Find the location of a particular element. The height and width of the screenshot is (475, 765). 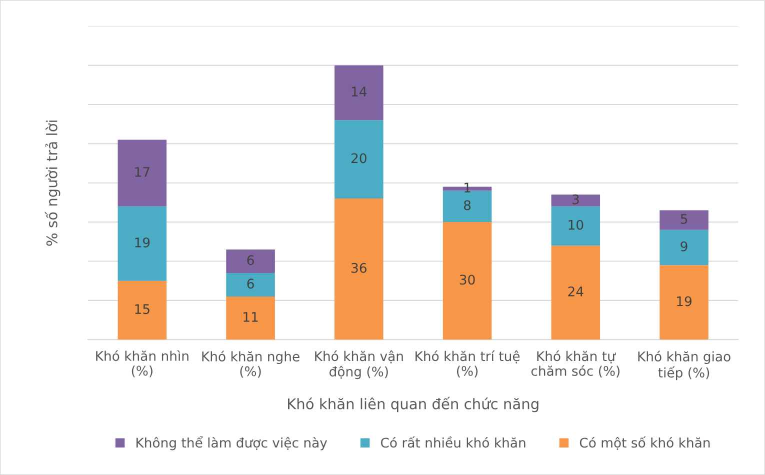

data-label: 8 is located at coordinates (467, 205).